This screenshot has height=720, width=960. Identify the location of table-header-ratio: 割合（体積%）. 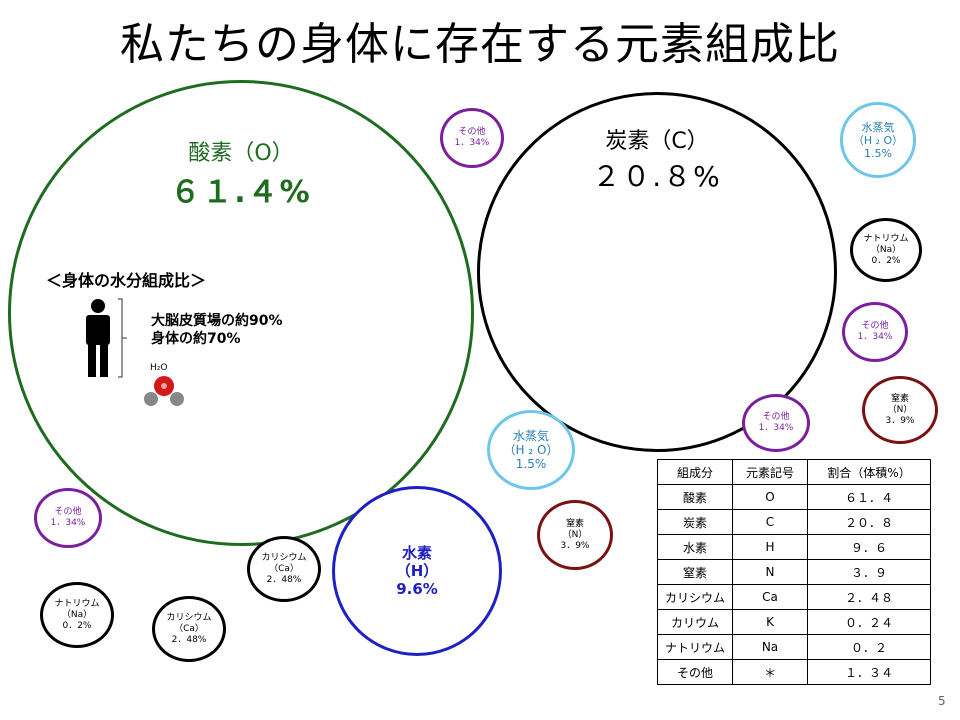
(869, 472).